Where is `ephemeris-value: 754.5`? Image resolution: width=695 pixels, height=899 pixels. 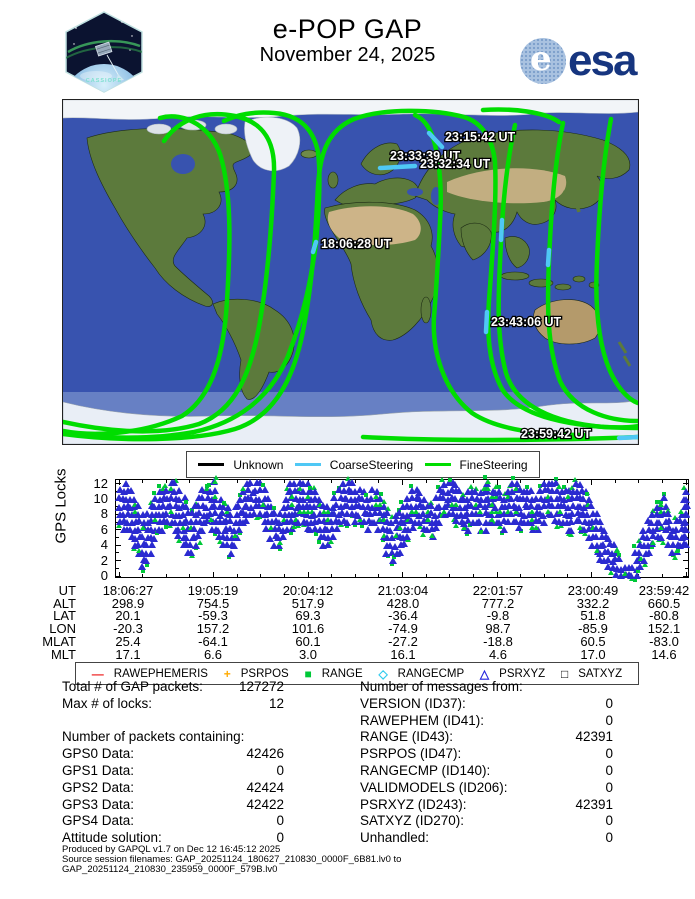
ephemeris-value: 754.5 is located at coordinates (213, 603).